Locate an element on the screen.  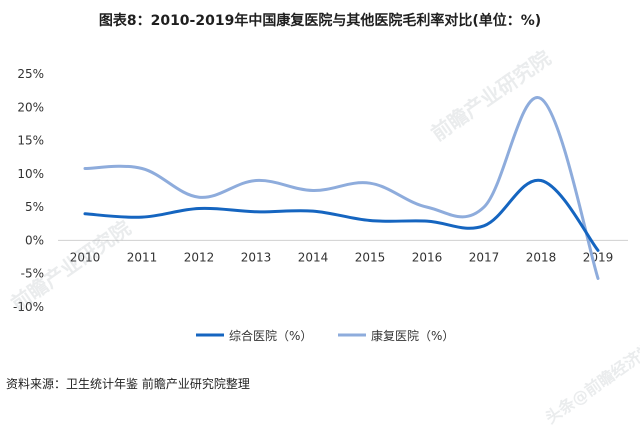
legend-label: 综合医院（%） is located at coordinates (270, 335).